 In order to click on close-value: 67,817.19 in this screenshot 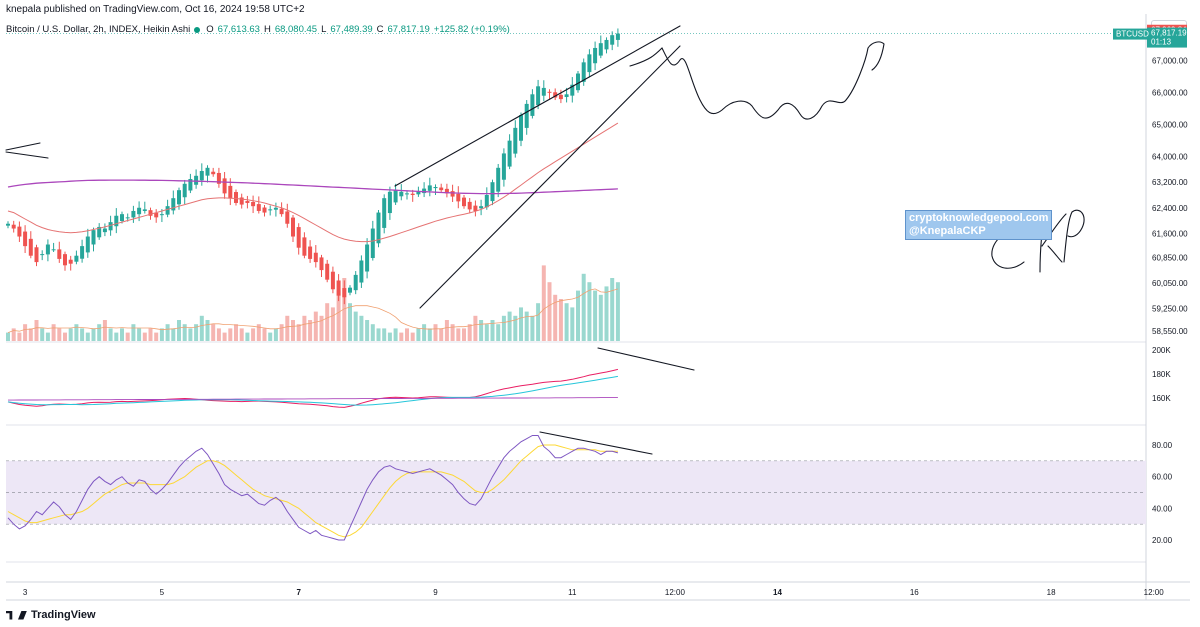, I will do `click(408, 29)`.